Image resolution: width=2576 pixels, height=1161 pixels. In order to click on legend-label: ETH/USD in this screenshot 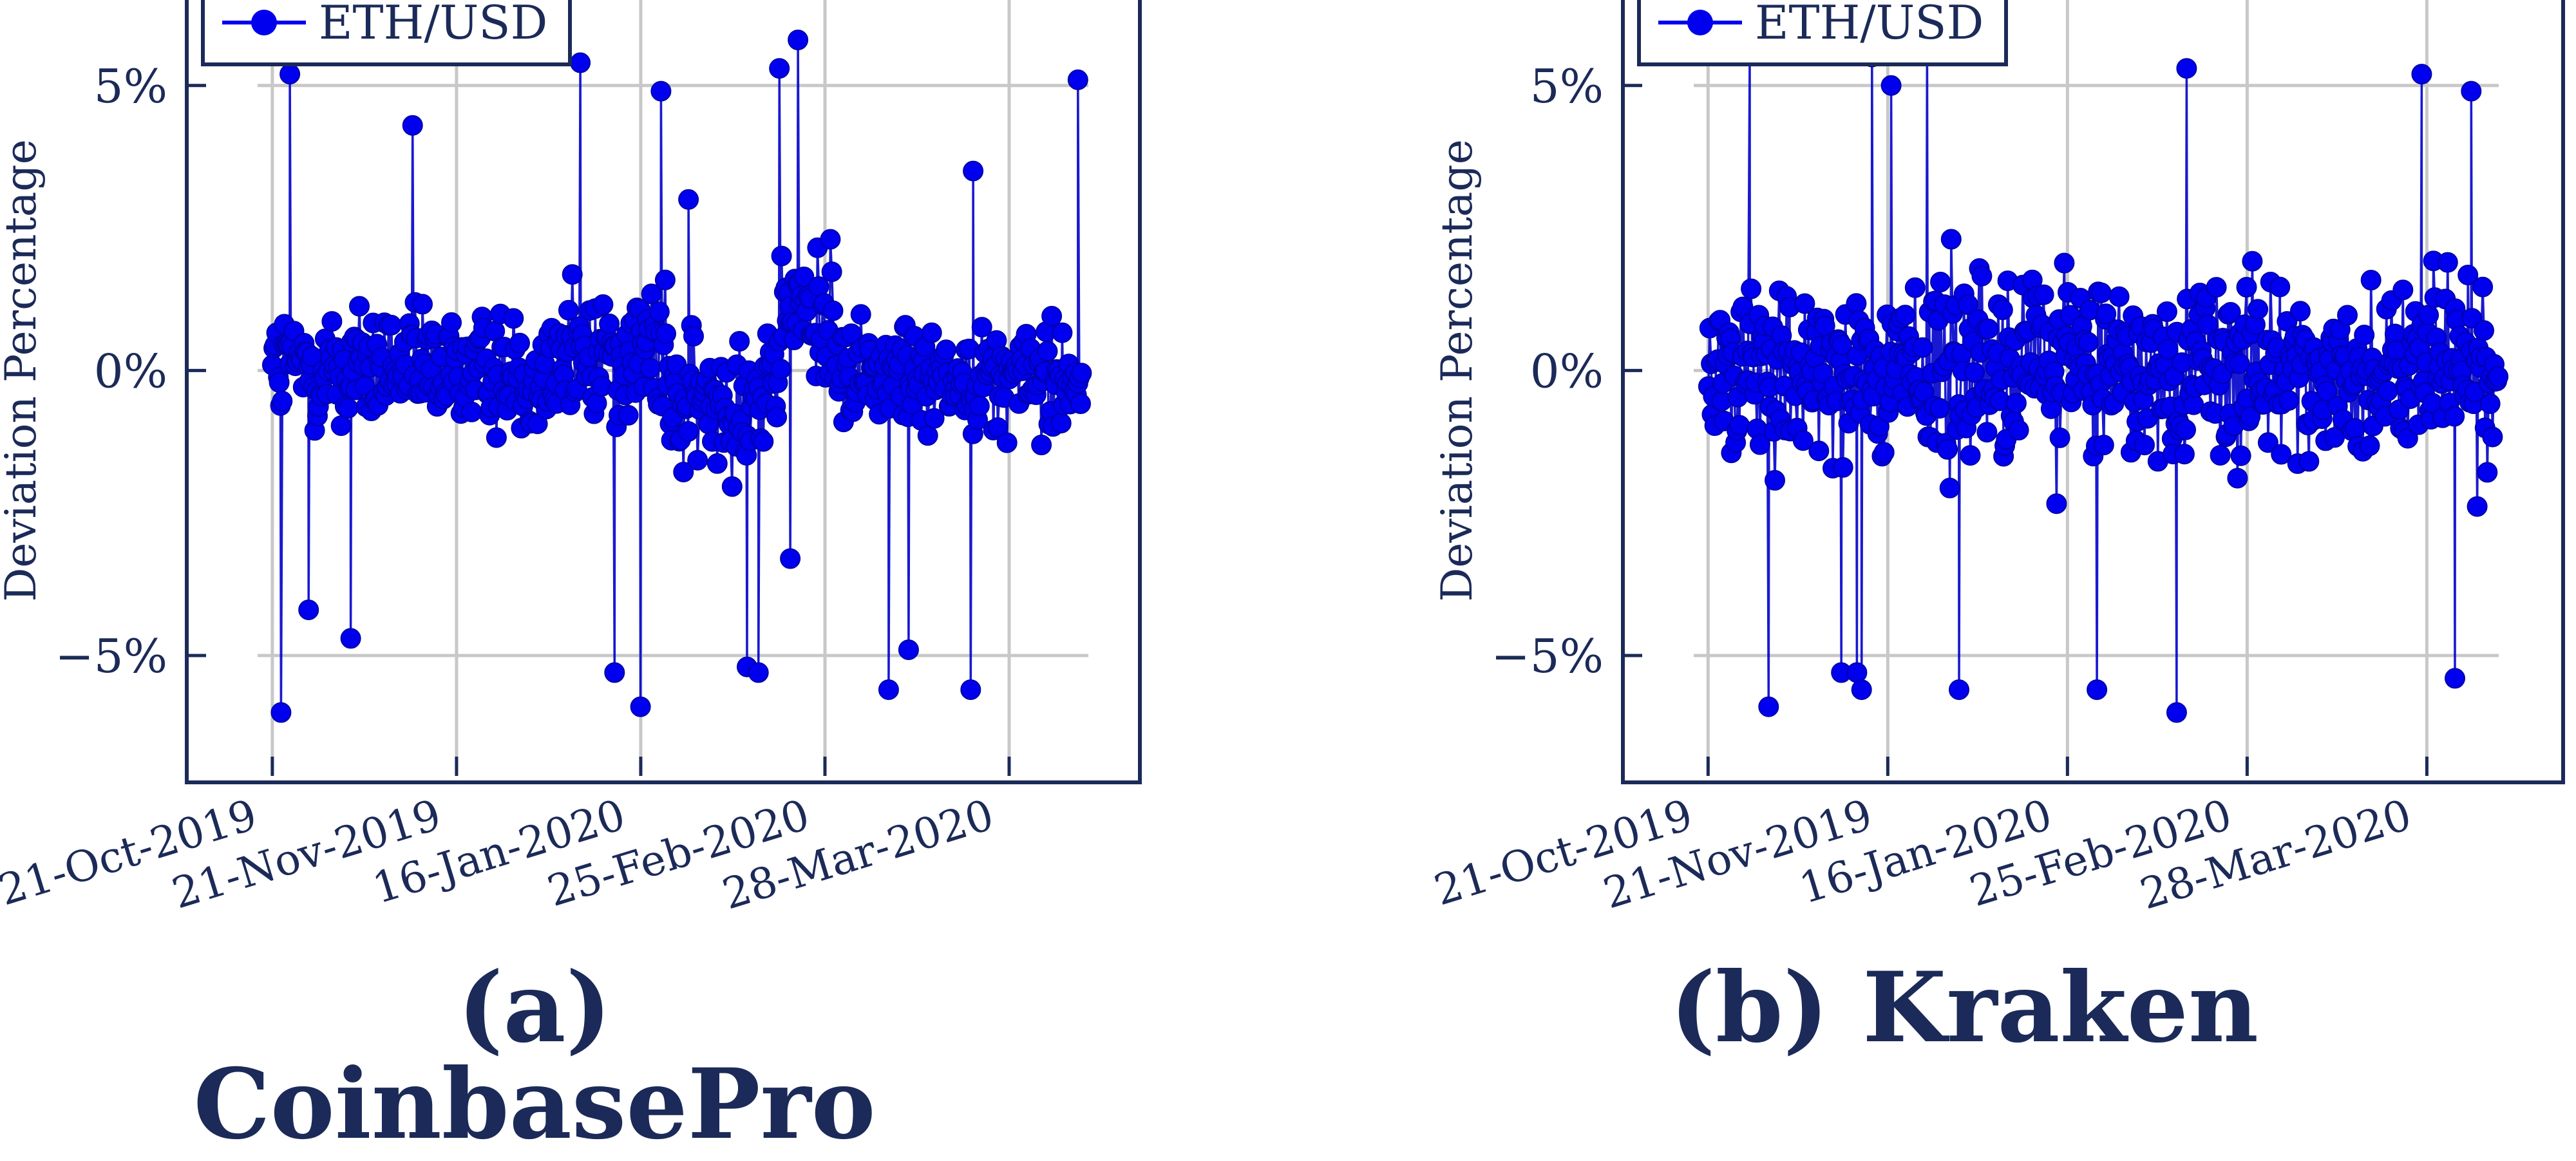, I will do `click(433, 25)`.